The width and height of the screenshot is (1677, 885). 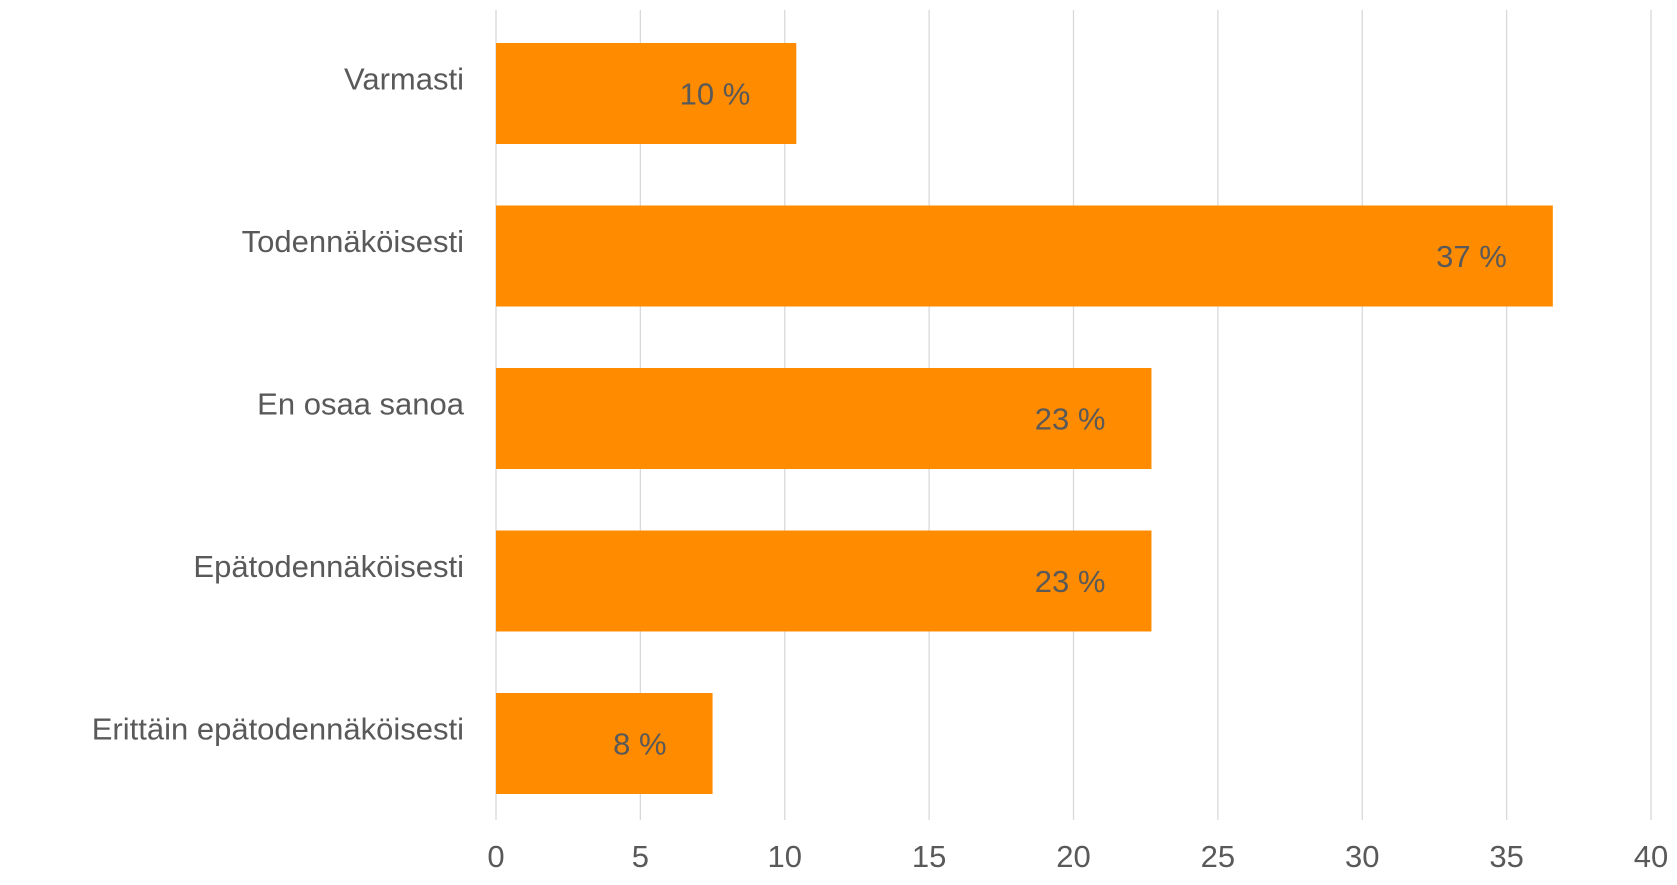 I want to click on data-label-2: 23 %, so click(x=1070, y=419).